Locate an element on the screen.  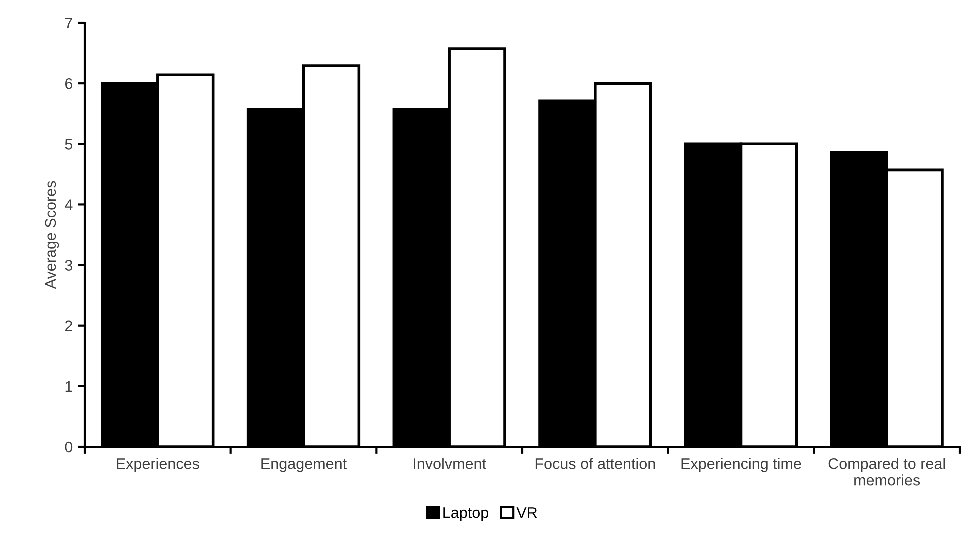
y-tick-label: 3 is located at coordinates (69, 265).